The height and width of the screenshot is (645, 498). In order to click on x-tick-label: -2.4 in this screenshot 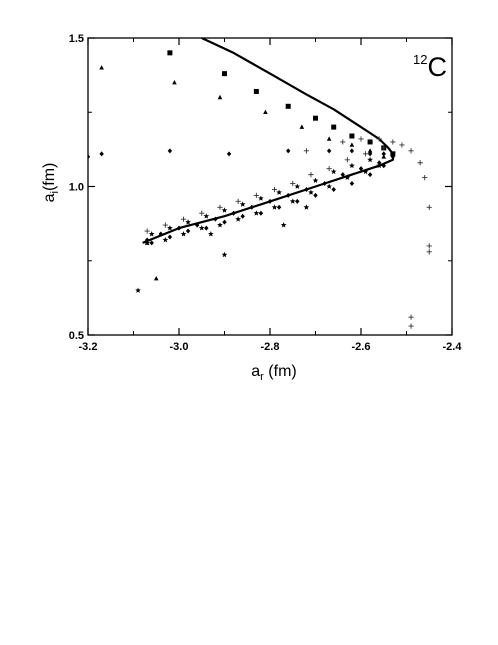, I will do `click(453, 347)`.